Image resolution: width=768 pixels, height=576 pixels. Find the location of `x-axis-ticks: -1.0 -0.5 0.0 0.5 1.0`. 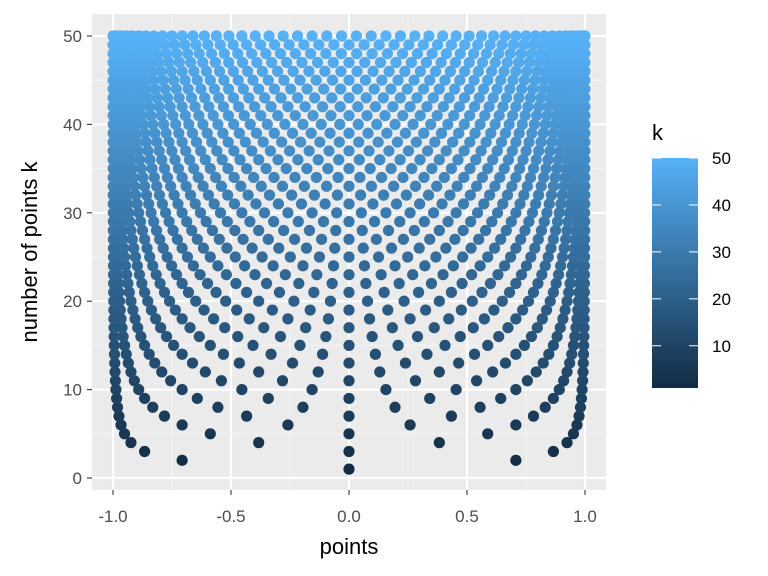

x-axis-ticks: -1.0 -0.5 0.0 0.5 1.0 is located at coordinates (347, 508).